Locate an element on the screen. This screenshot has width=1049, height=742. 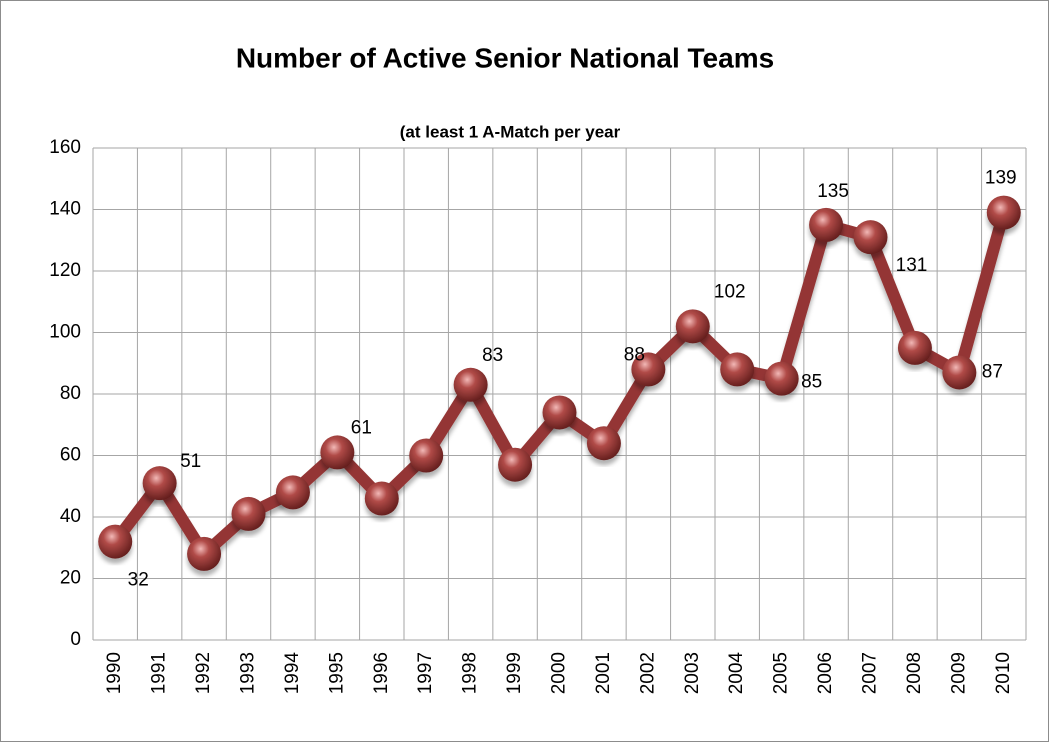
x-tick-label: 2001 is located at coordinates (603, 673).